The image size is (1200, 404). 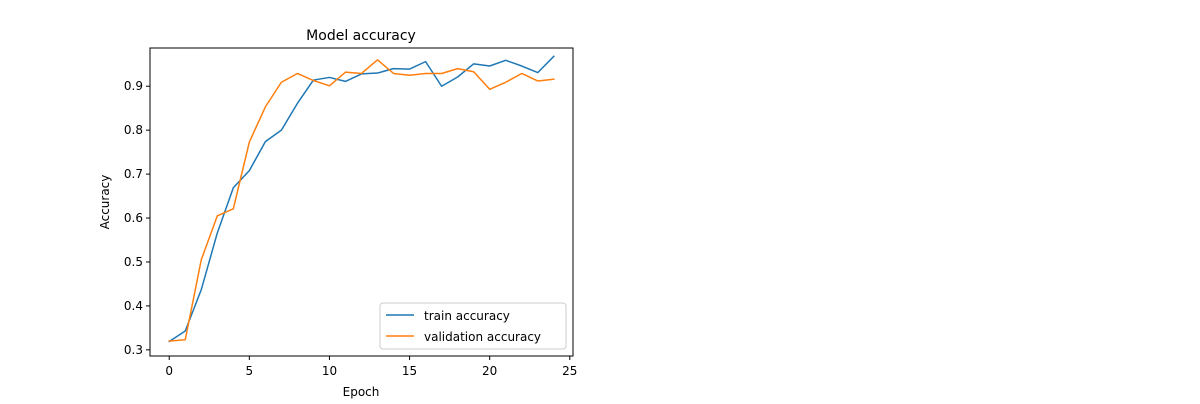 I want to click on y-tick-label: 0.9, so click(x=133, y=86).